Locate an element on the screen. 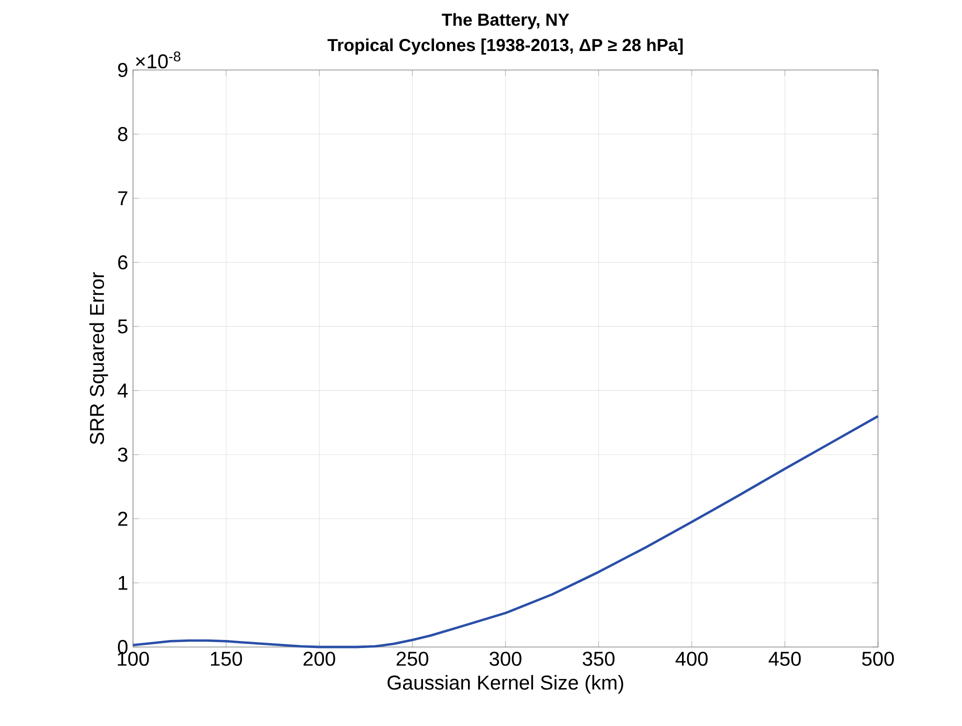 This screenshot has height=726, width=962. y-tick-label: 4 is located at coordinates (123, 391).